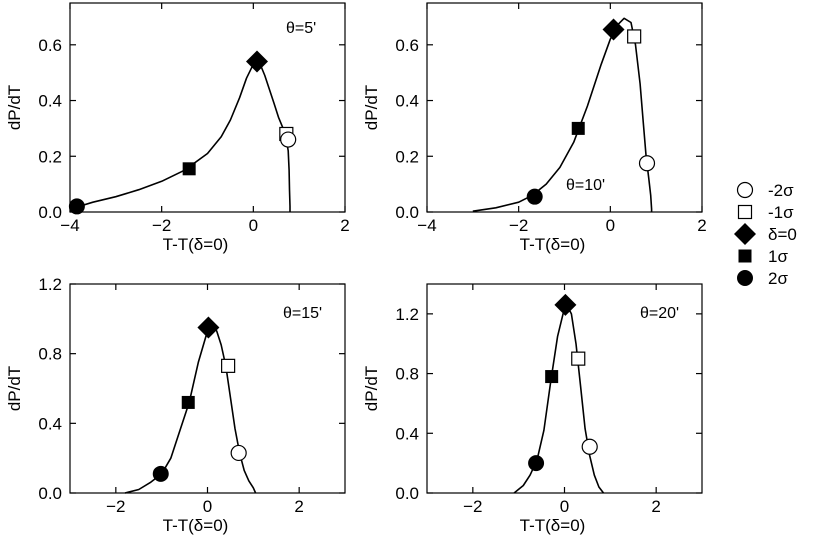  Describe the element at coordinates (745, 190) in the screenshot. I see `legend-marker--2σ` at that location.